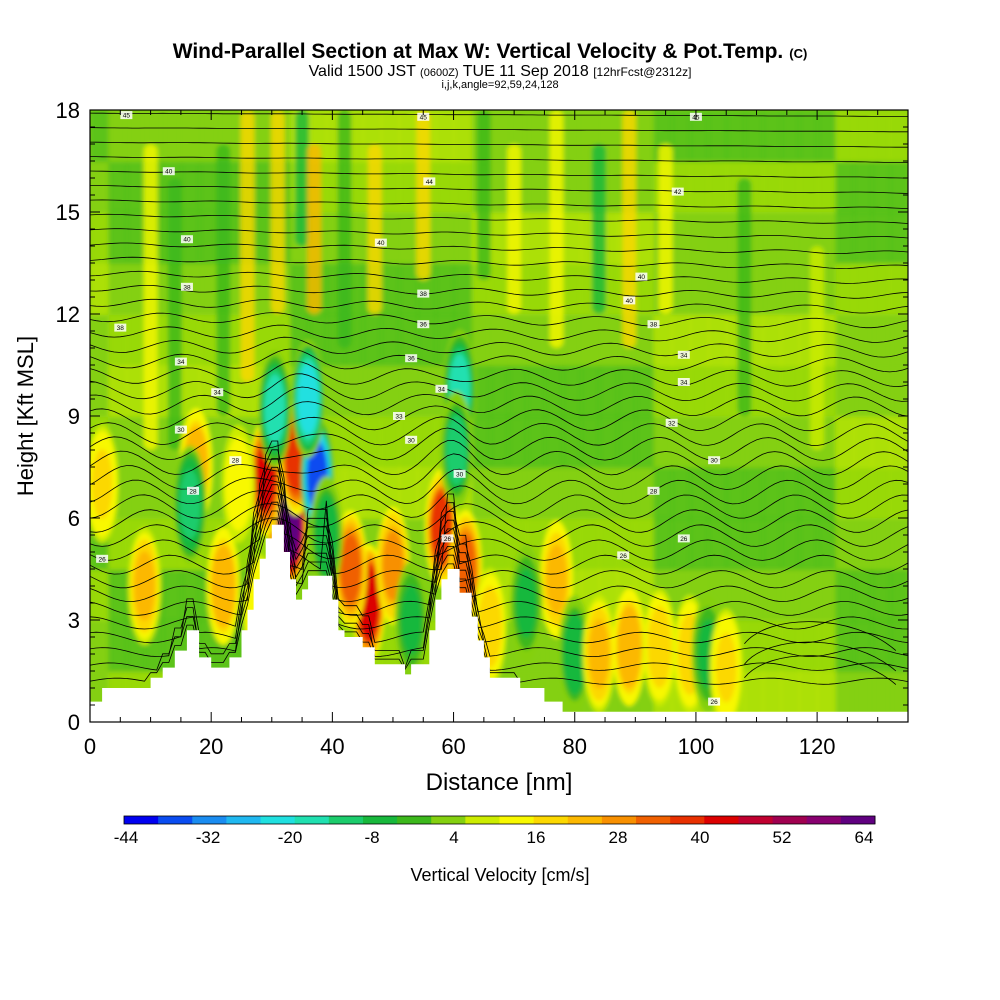 Image resolution: width=1000 pixels, height=1000 pixels. Describe the element at coordinates (495, 831) in the screenshot. I see `colorbar: -44 -32 -20 -8 4 16 28 40 52 64` at that location.